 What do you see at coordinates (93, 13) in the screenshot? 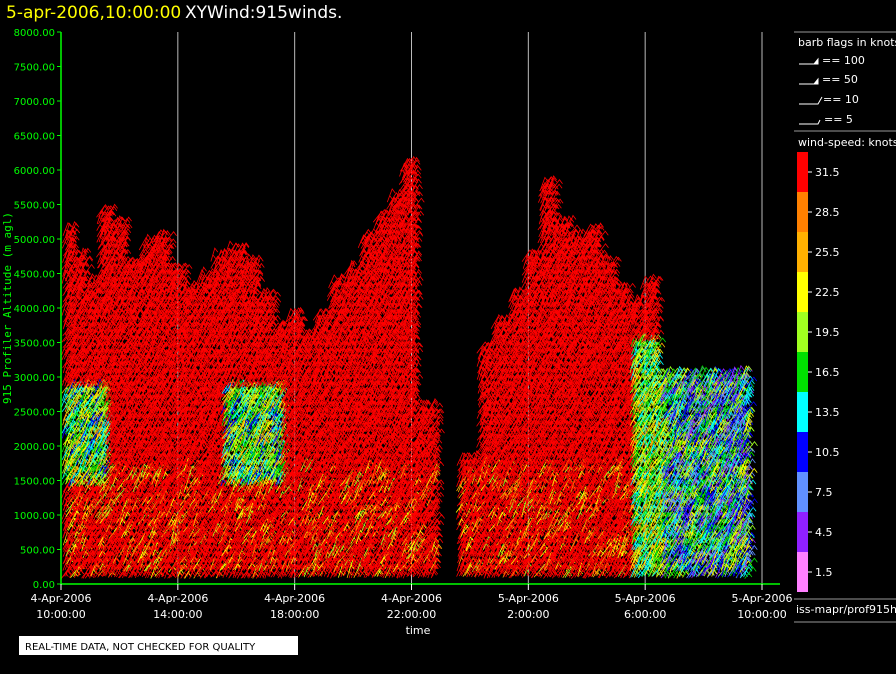
I see `header-timestamp: 5-apr-2006,10:00:00` at bounding box center [93, 13].